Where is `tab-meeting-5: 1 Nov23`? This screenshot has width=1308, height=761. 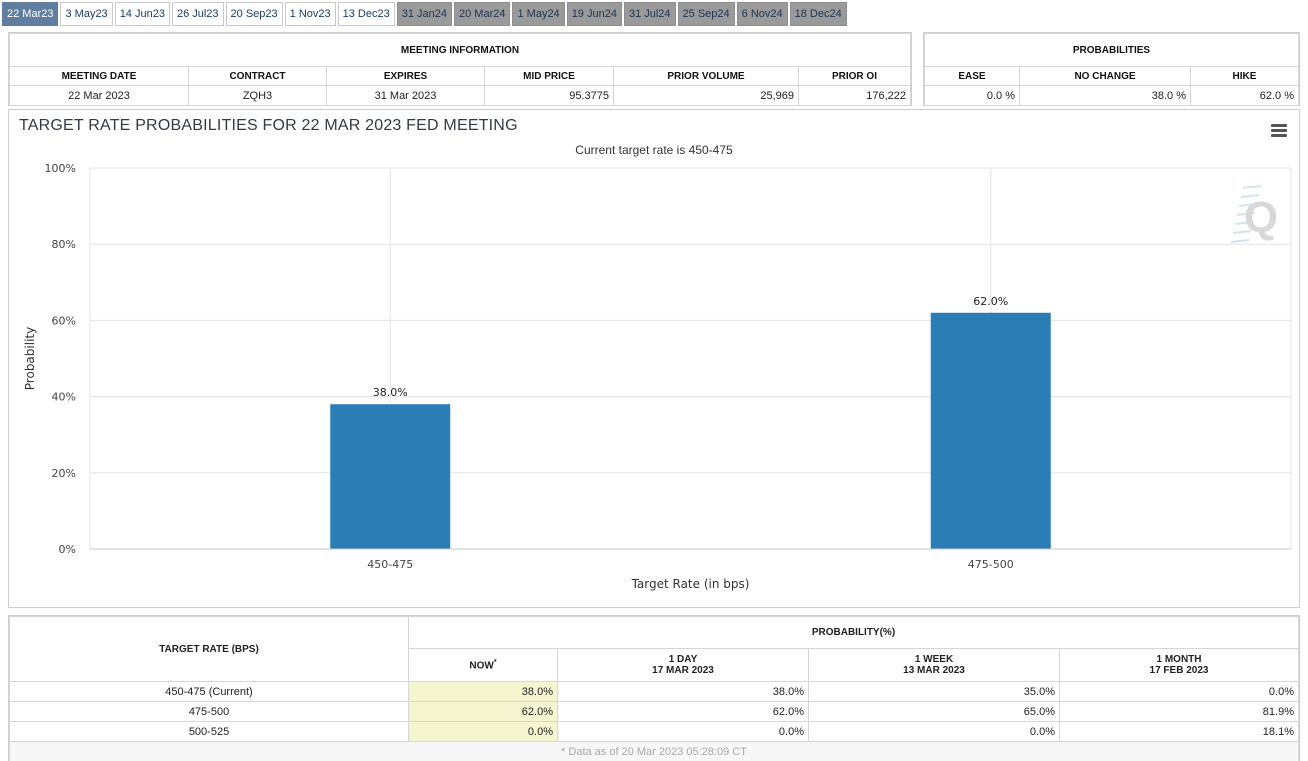 tab-meeting-5: 1 Nov23 is located at coordinates (310, 14).